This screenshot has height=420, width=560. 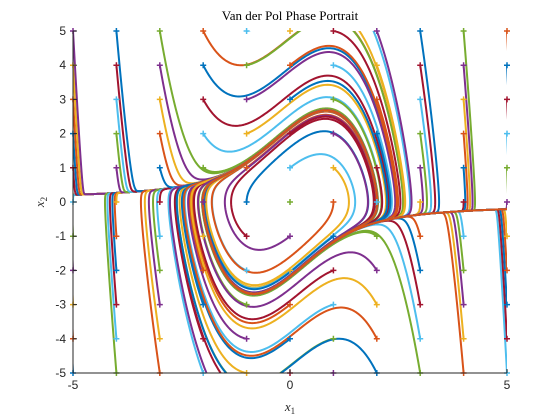 I want to click on y-tick-labels: -5 -4 -3 -2 -1 0 1 2 3 4 5, so click(x=60, y=202).